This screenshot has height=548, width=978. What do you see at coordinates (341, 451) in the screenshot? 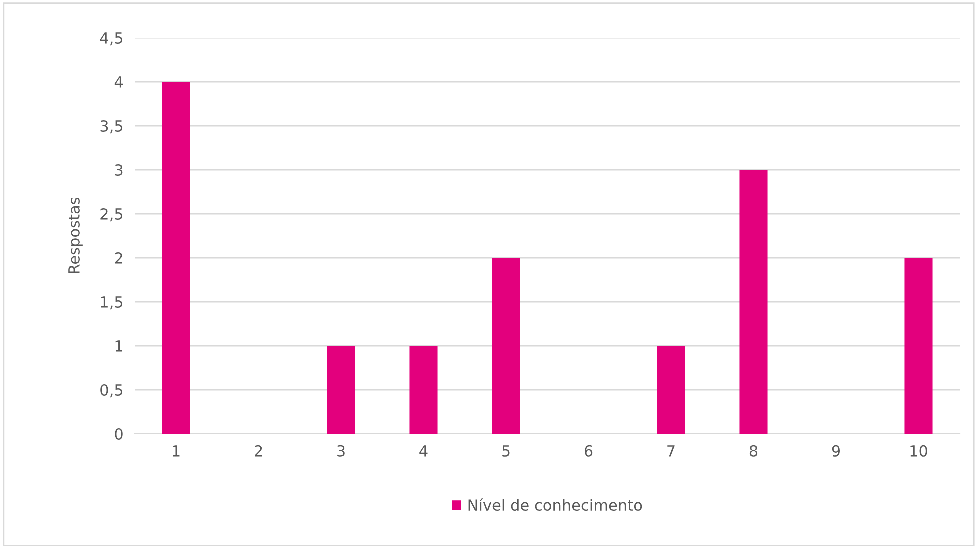
I see `x-tick-label: 3` at bounding box center [341, 451].